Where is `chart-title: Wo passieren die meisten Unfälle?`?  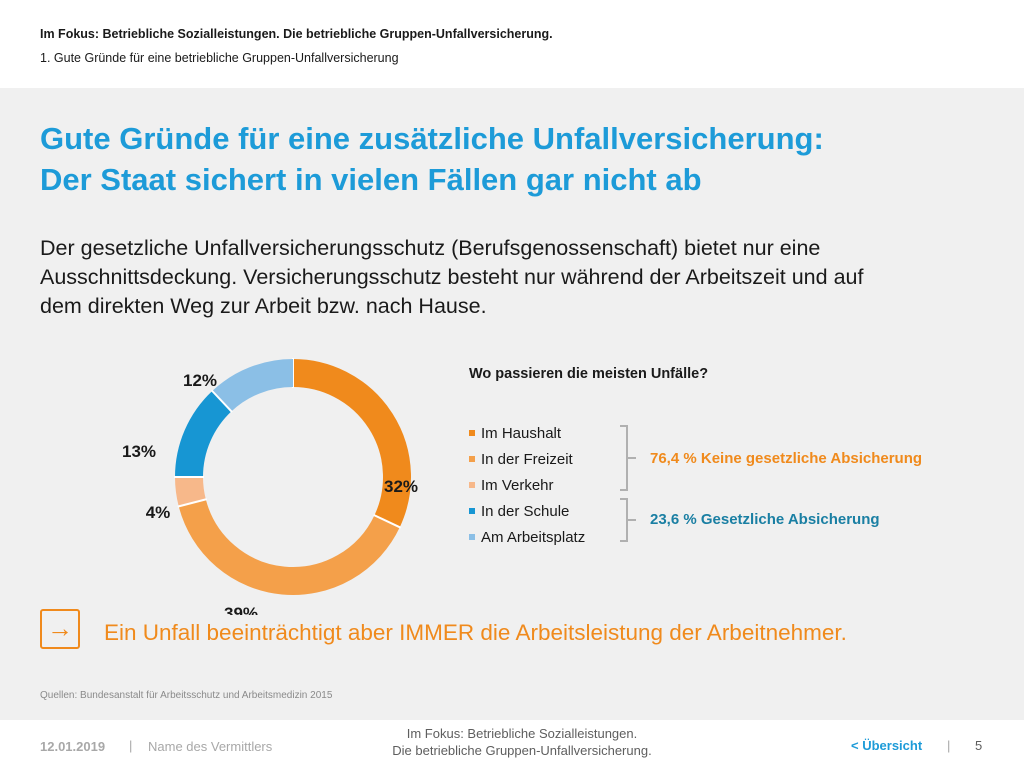 chart-title: Wo passieren die meisten Unfälle? is located at coordinates (589, 374).